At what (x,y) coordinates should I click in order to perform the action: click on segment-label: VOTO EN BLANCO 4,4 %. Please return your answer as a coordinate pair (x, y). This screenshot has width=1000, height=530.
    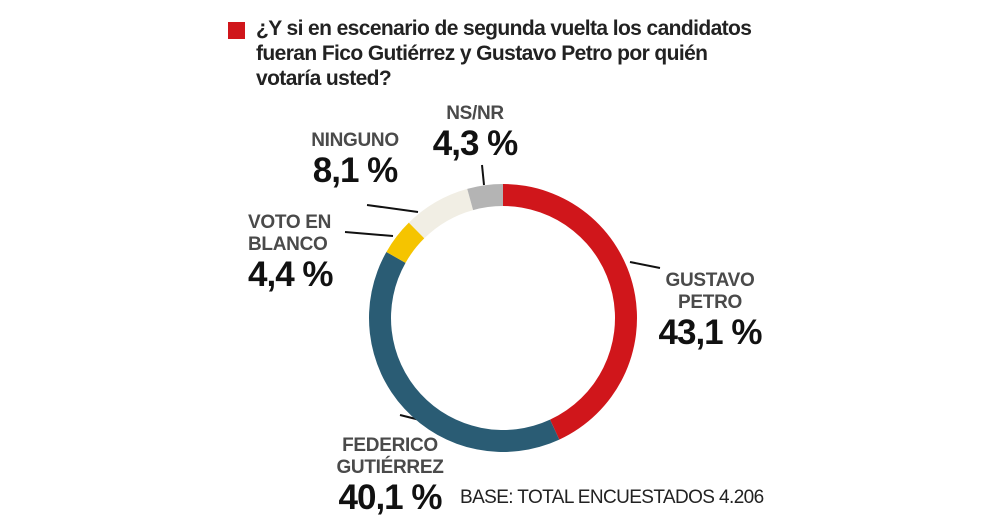
    Looking at the image, I should click on (298, 253).